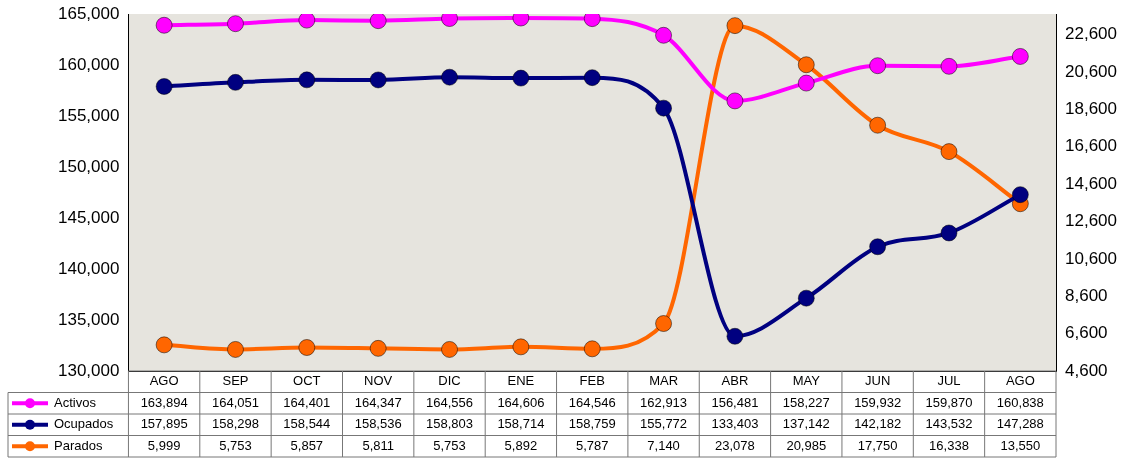 The width and height of the screenshot is (1130, 465). I want to click on x-tick-label: OCT, so click(307, 381).